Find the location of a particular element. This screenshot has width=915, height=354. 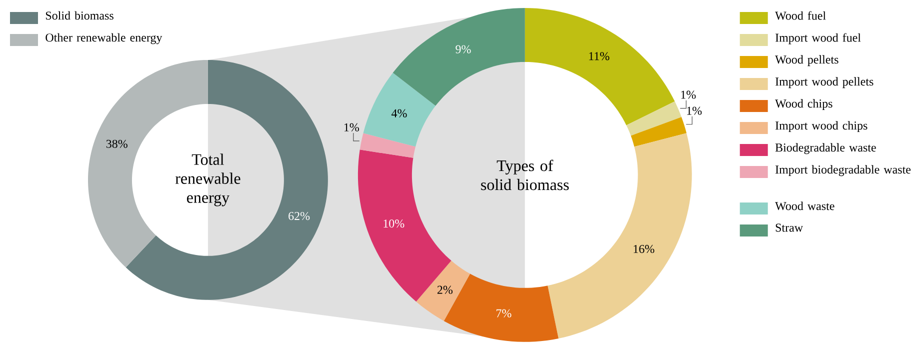

legend-label: Wood fuel is located at coordinates (800, 15).